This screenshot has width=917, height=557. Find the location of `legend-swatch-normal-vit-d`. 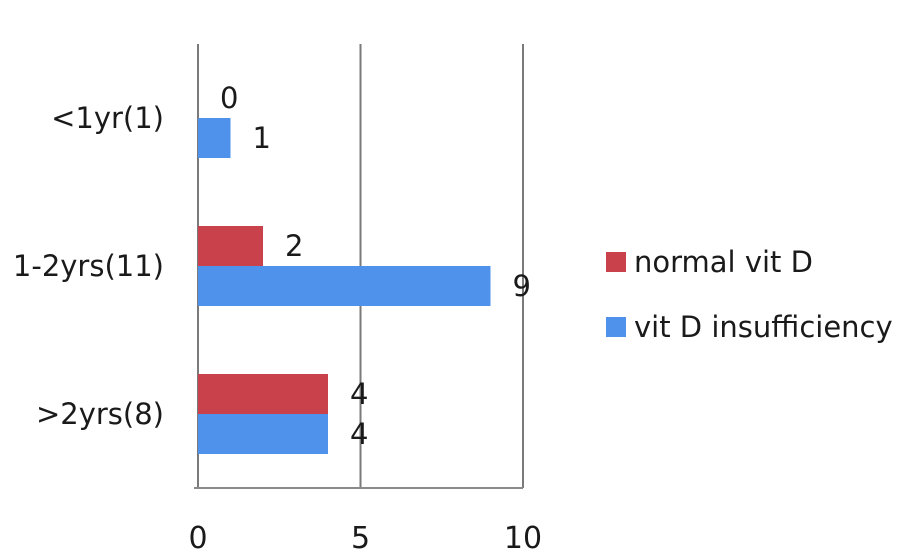

legend-swatch-normal-vit-d is located at coordinates (616, 262).